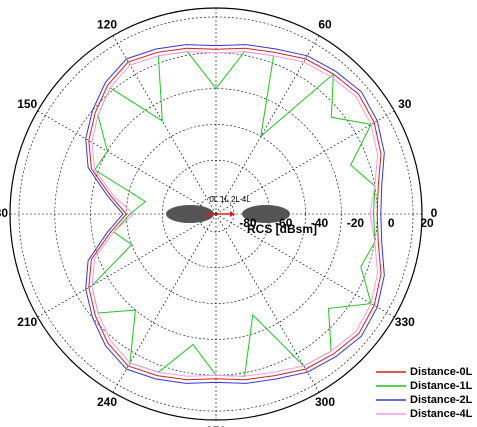 This screenshot has height=427, width=477. I want to click on theta-tick-label: 210, so click(27, 322).